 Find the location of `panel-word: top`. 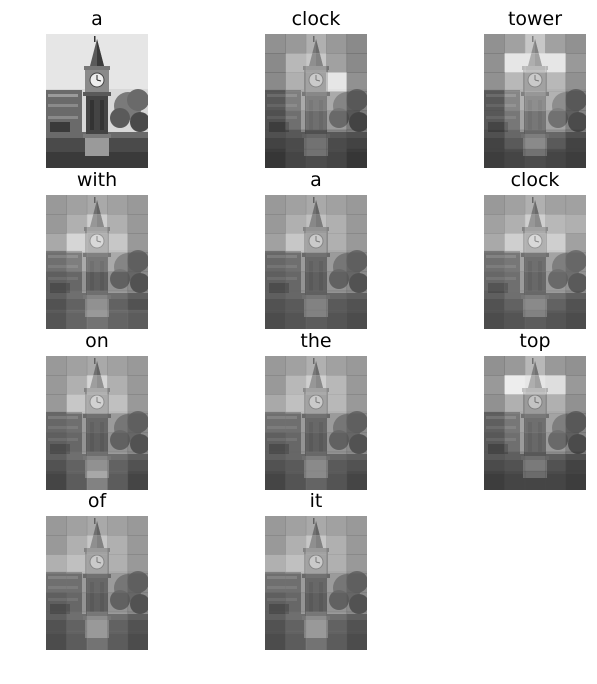

panel-word: top is located at coordinates (535, 341).